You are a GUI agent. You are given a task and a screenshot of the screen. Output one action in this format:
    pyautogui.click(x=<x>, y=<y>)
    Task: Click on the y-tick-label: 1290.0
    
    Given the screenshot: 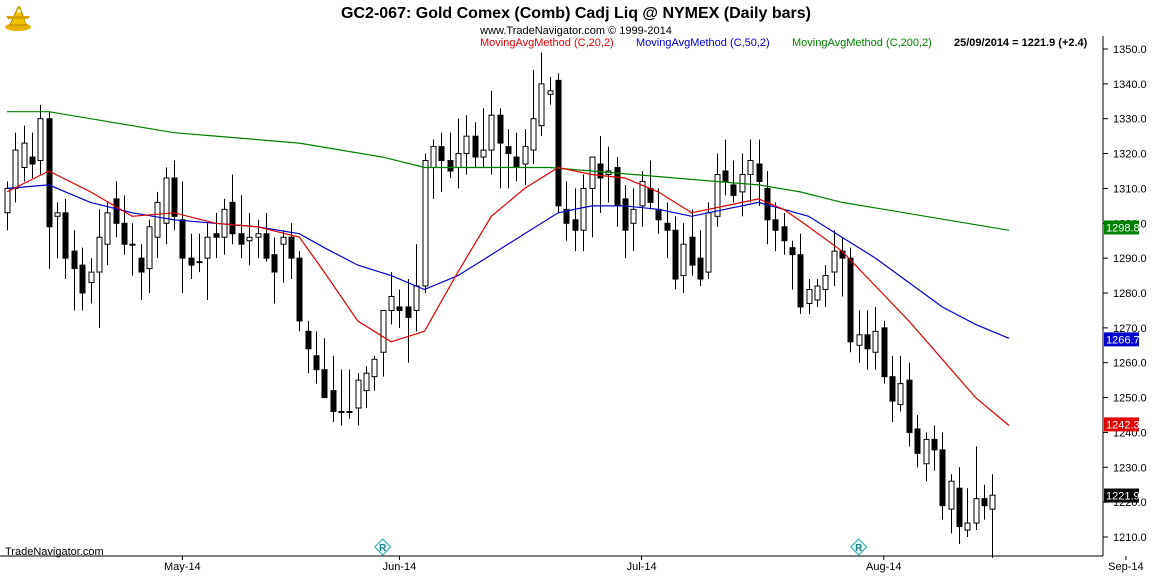 What is the action you would take?
    pyautogui.click(x=1130, y=259)
    